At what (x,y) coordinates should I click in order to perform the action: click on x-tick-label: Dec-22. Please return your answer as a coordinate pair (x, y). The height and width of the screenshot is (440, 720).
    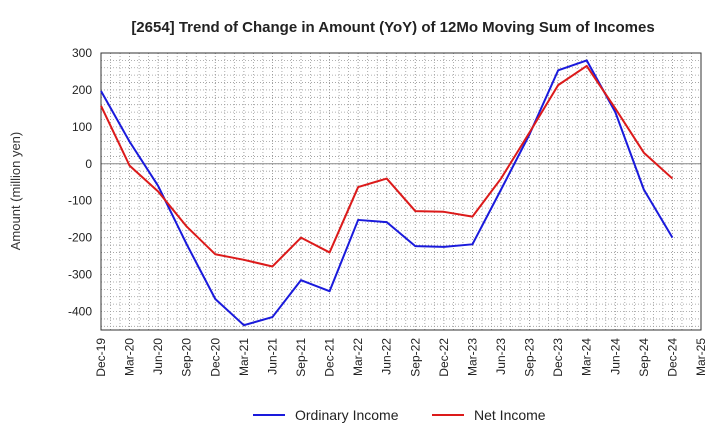
    Looking at the image, I should click on (444, 357).